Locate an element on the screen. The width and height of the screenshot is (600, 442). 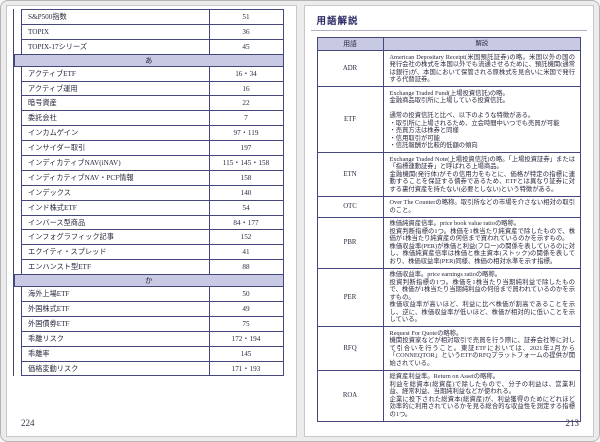
glossary-term: PBR is located at coordinates (351, 242).